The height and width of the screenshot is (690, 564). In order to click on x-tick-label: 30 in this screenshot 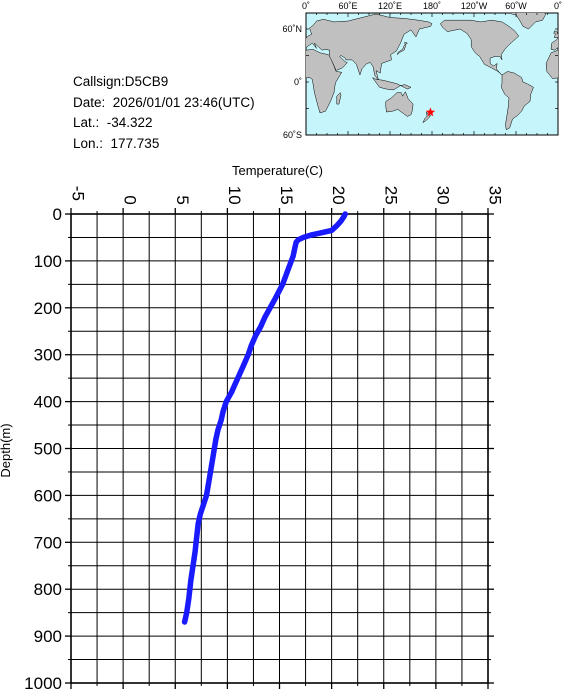, I will do `click(442, 195)`.